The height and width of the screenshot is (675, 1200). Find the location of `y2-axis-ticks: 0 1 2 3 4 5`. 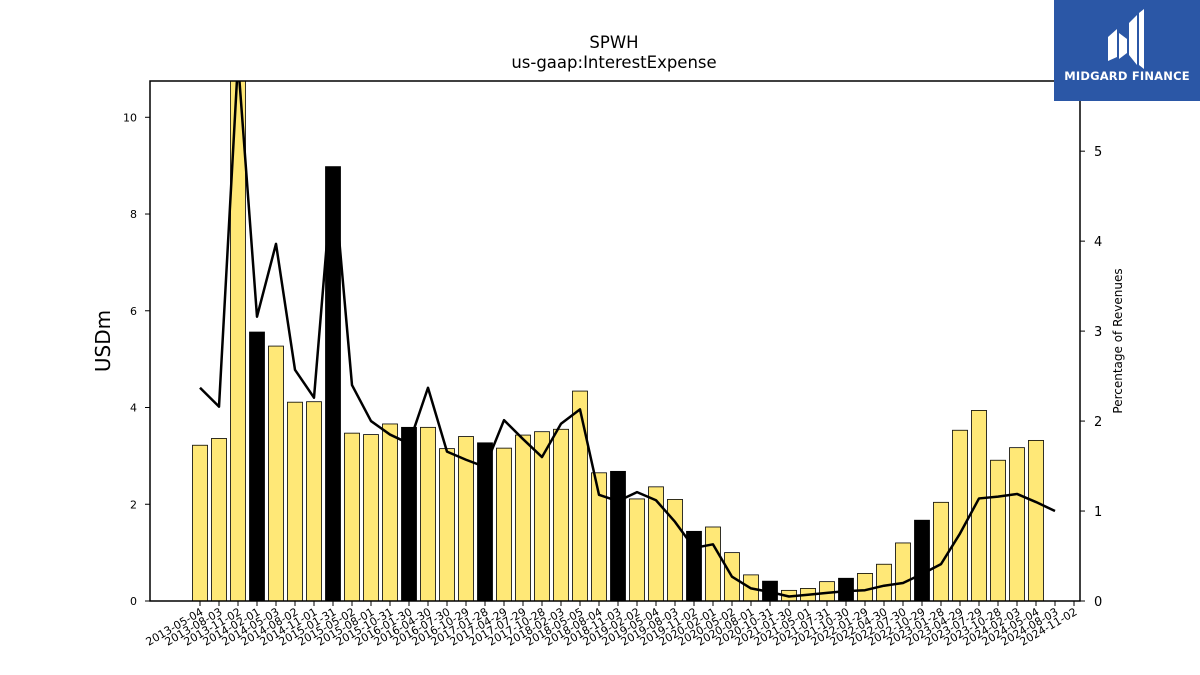

y2-axis-ticks: 0 1 2 3 4 5 is located at coordinates (1091, 377).